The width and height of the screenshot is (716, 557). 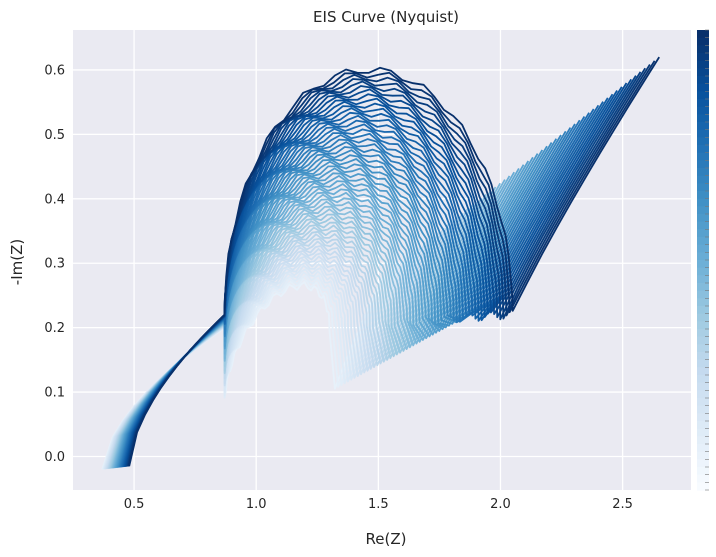 What do you see at coordinates (386, 539) in the screenshot?
I see `x-axis-label: Re(Z)` at bounding box center [386, 539].